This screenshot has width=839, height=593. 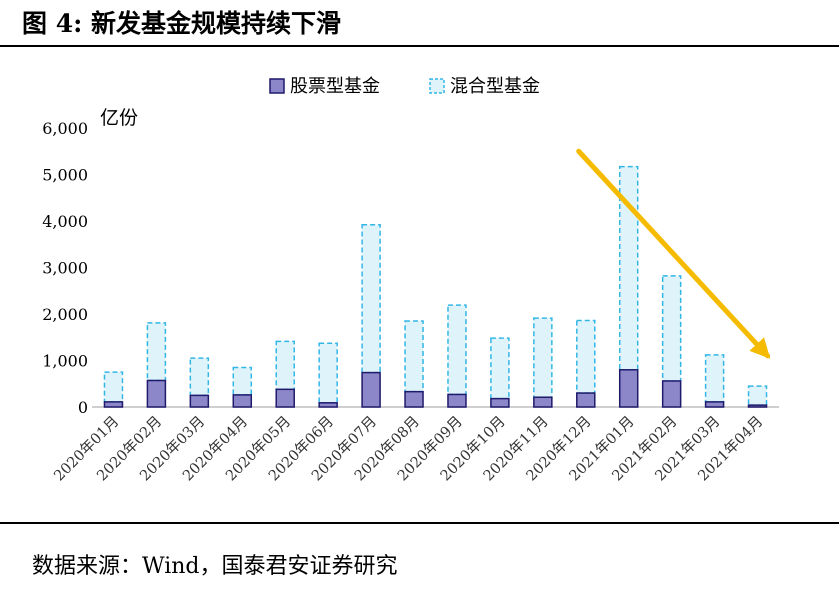 What do you see at coordinates (65, 175) in the screenshot?
I see `y-tick-label: 5,000` at bounding box center [65, 175].